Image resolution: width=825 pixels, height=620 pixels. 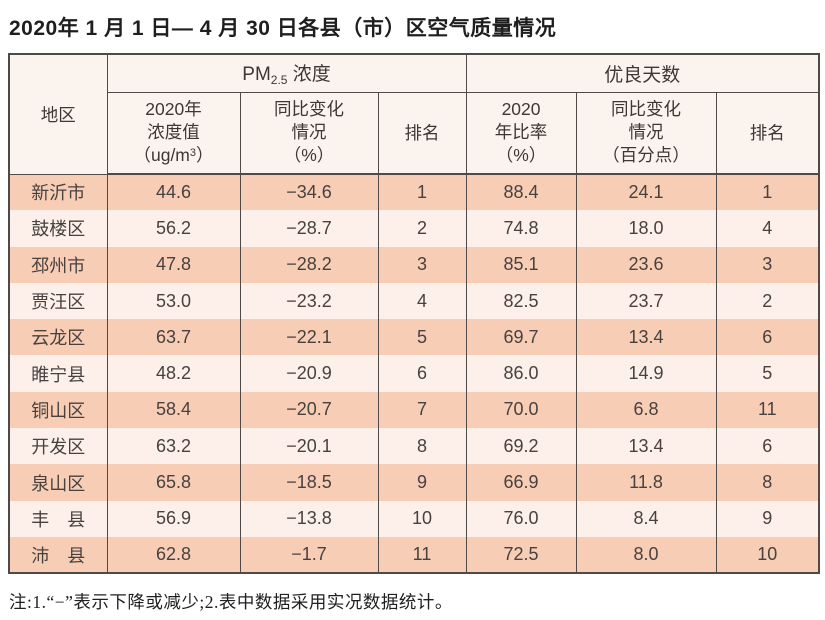 I want to click on good-rate-cell: 69.2, so click(x=521, y=446).